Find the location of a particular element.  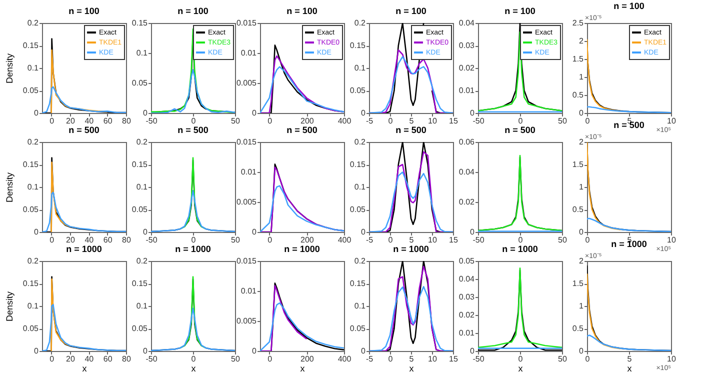

y-tick-label: 2.5 is located at coordinates (578, 23).